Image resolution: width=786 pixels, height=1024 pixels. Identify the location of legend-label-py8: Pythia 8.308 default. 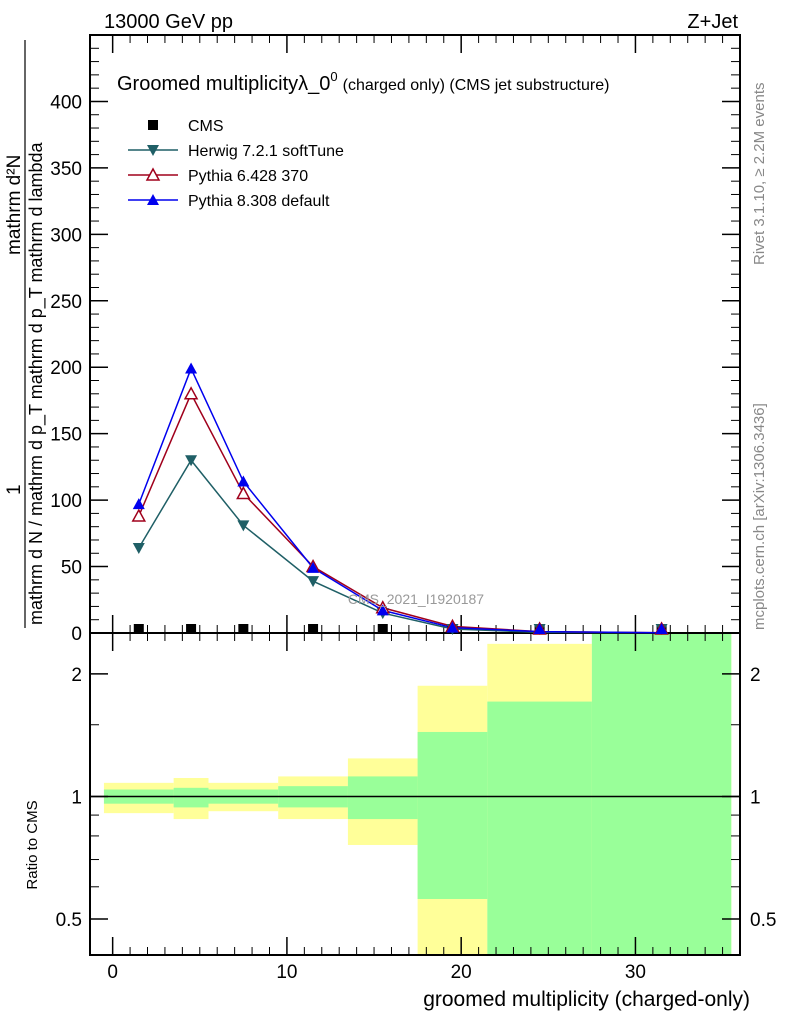
(259, 201).